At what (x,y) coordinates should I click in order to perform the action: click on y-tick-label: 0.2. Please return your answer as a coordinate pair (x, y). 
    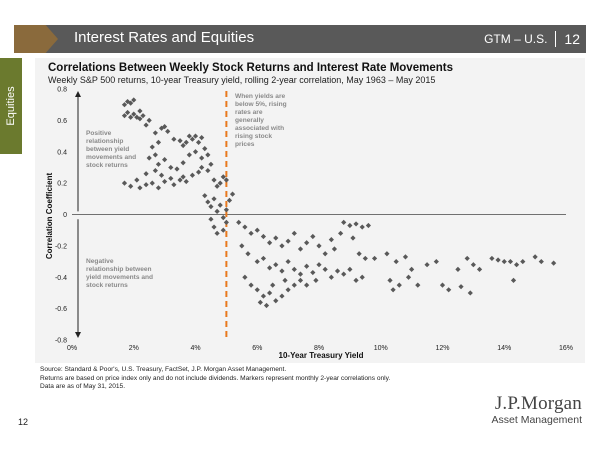
    Looking at the image, I should click on (62, 184).